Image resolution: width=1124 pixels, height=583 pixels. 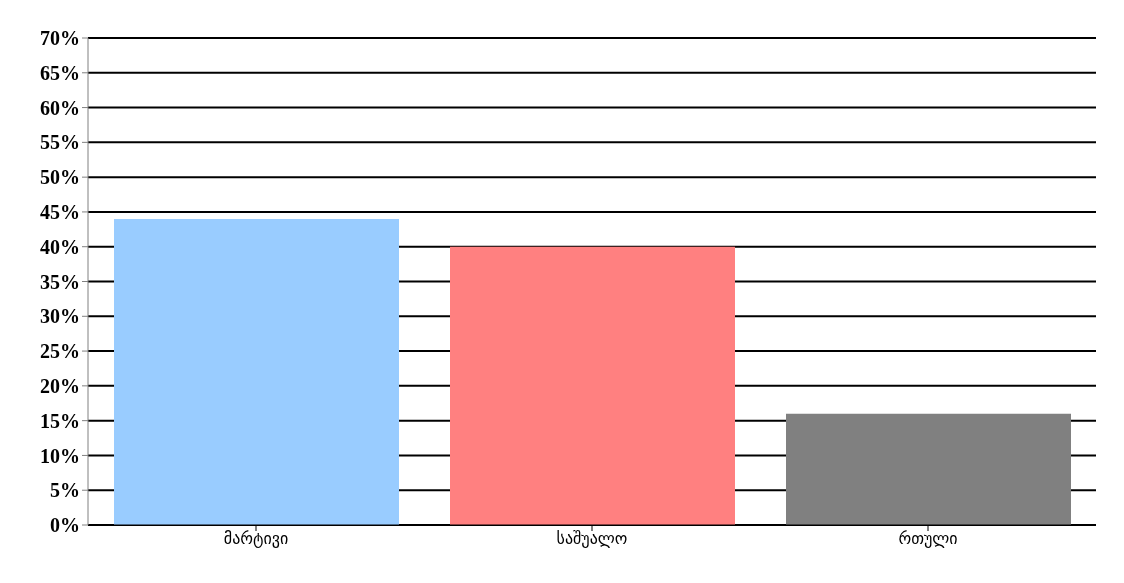 I want to click on y-tick-label: 30%, so click(x=60, y=316).